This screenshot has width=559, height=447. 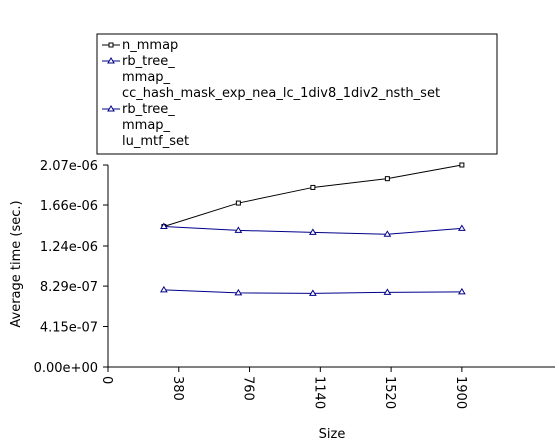 I want to click on series-line, so click(x=312, y=195).